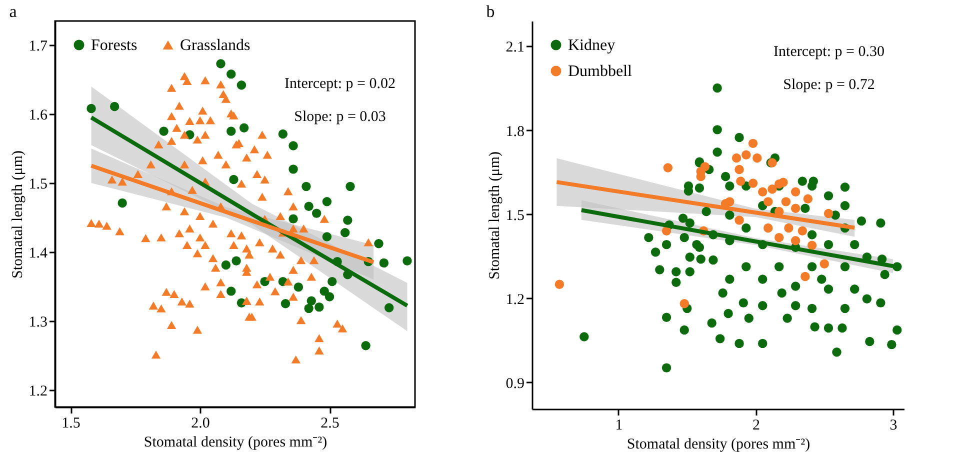 This screenshot has width=960, height=458. I want to click on annotation: Slope: p = 0.03, so click(340, 117).